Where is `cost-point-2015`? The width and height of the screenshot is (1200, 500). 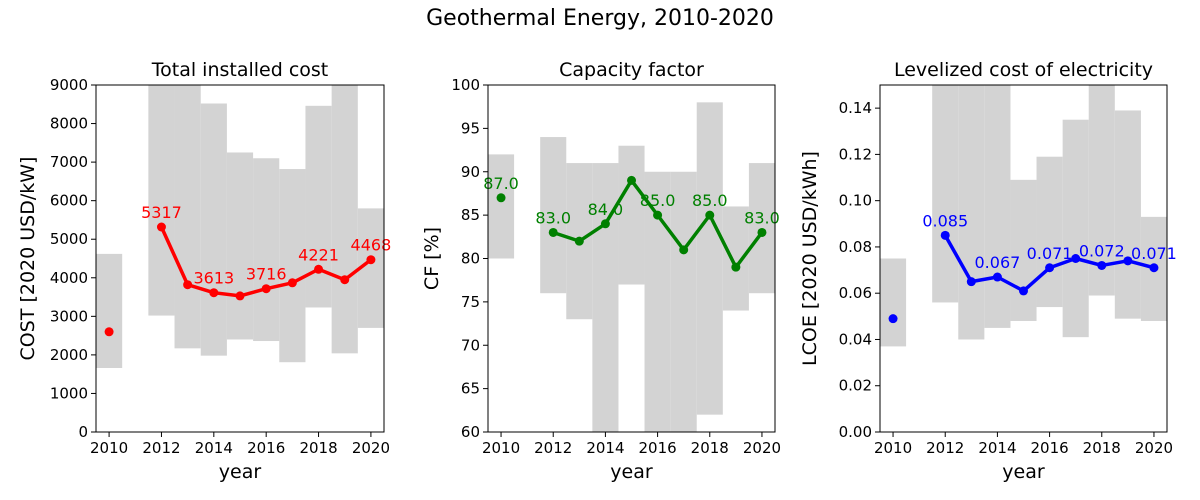 cost-point-2015 is located at coordinates (240, 296).